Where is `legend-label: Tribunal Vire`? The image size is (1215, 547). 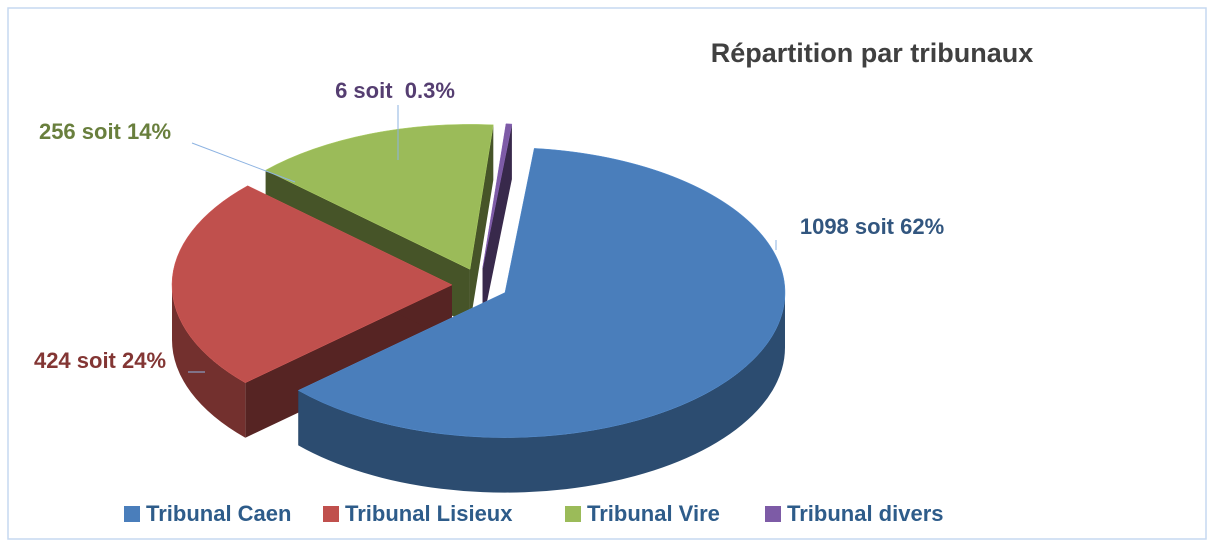
legend-label: Tribunal Vire is located at coordinates (653, 513).